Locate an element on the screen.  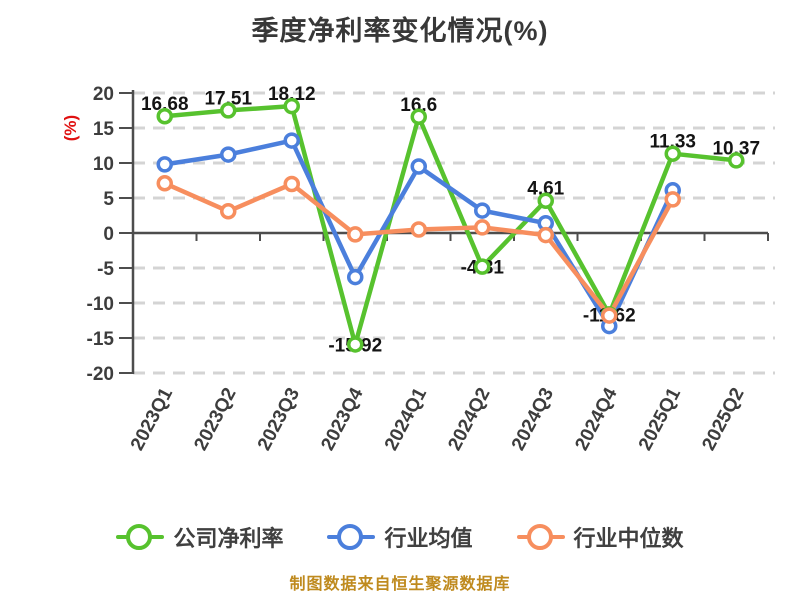
y-tick-label: 15 is located at coordinates (104, 129).